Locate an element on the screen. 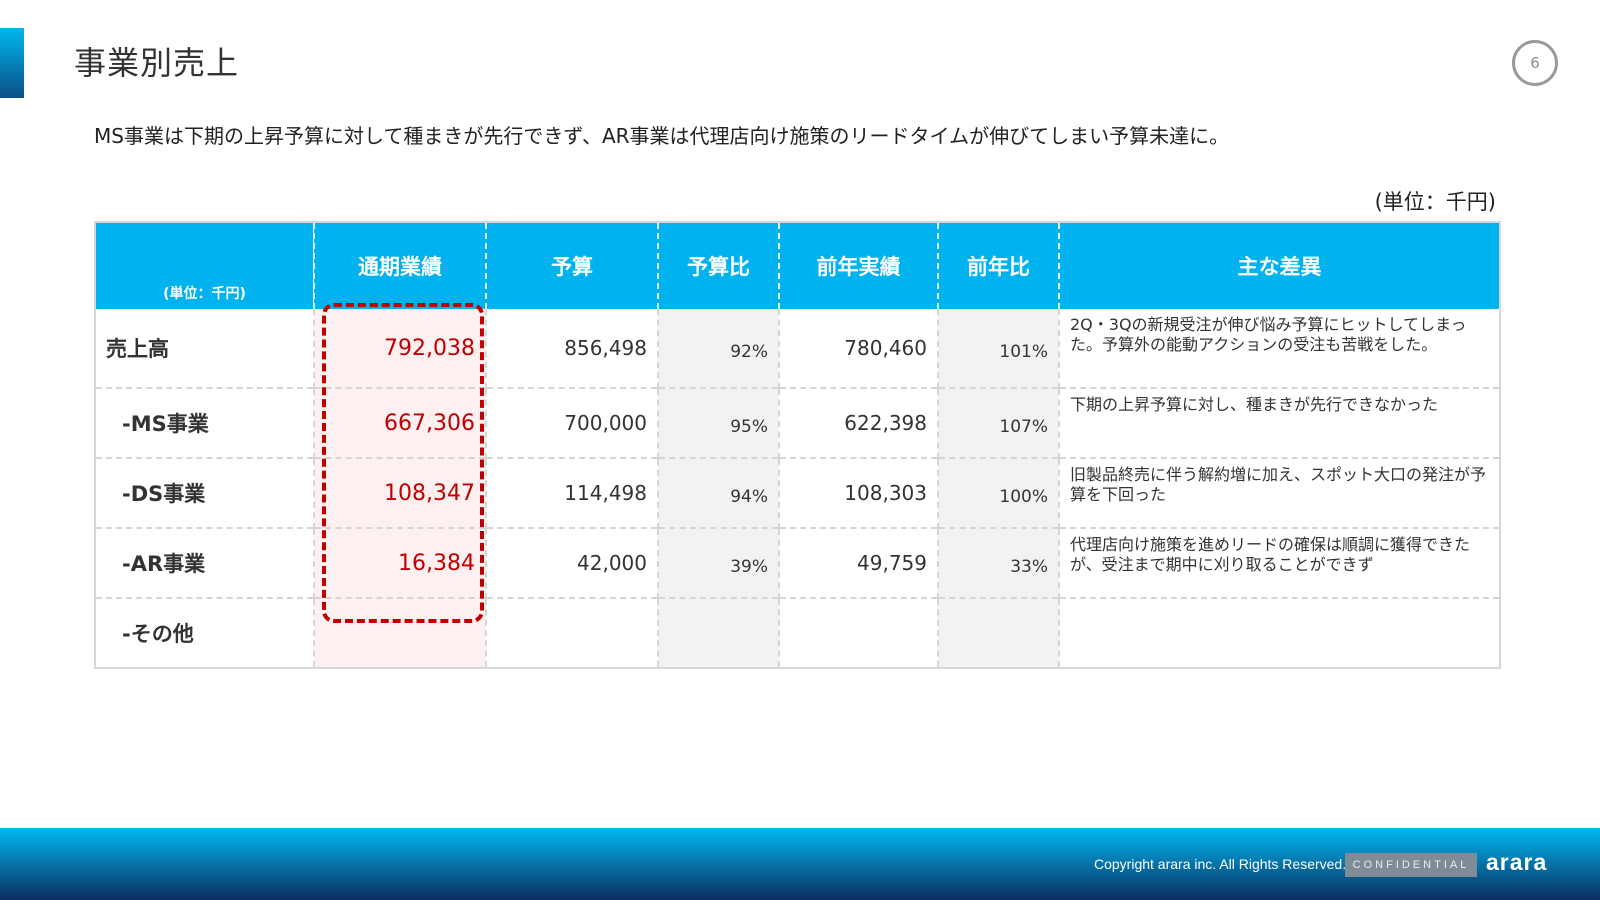  diff-note: 下期の上昇予算に対し、種まきが先行できなかった is located at coordinates (1279, 422).